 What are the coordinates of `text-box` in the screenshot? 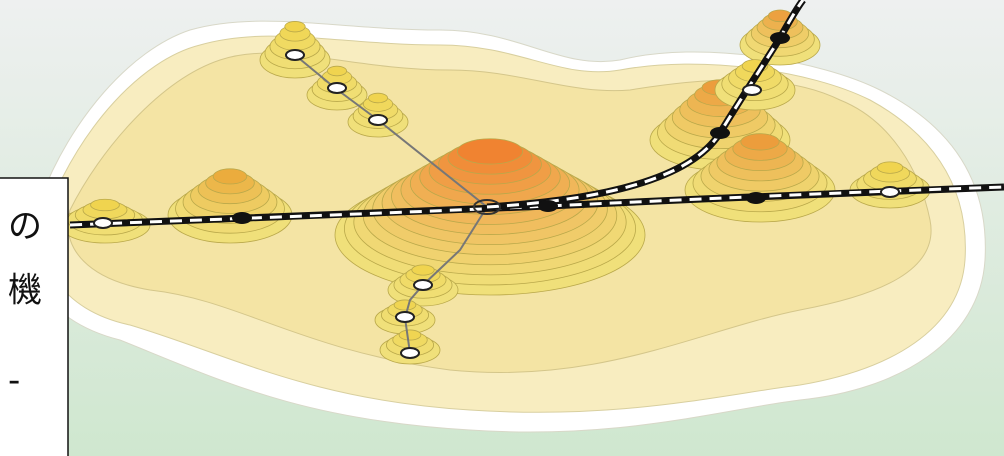 It's located at (34, 316).